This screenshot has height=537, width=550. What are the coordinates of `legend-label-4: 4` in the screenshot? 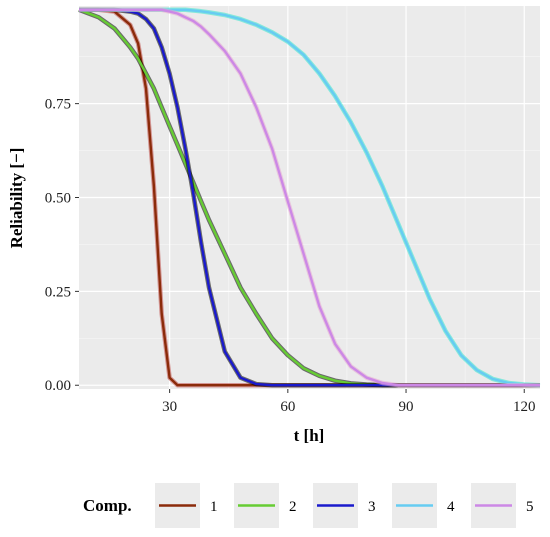 It's located at (451, 507).